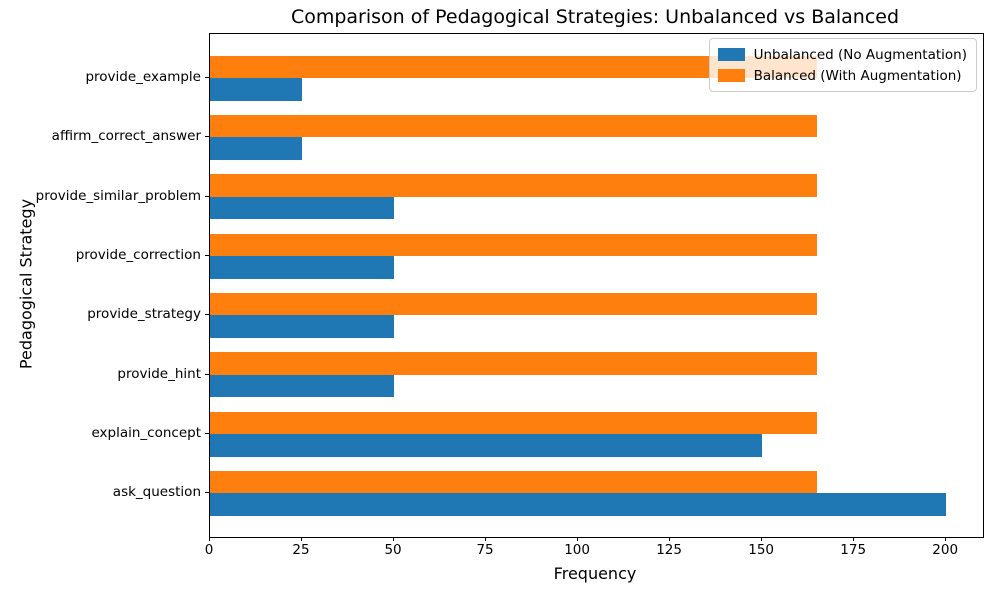 The width and height of the screenshot is (990, 590). I want to click on bar-unbalanced-affirm_correct_answer, so click(256, 148).